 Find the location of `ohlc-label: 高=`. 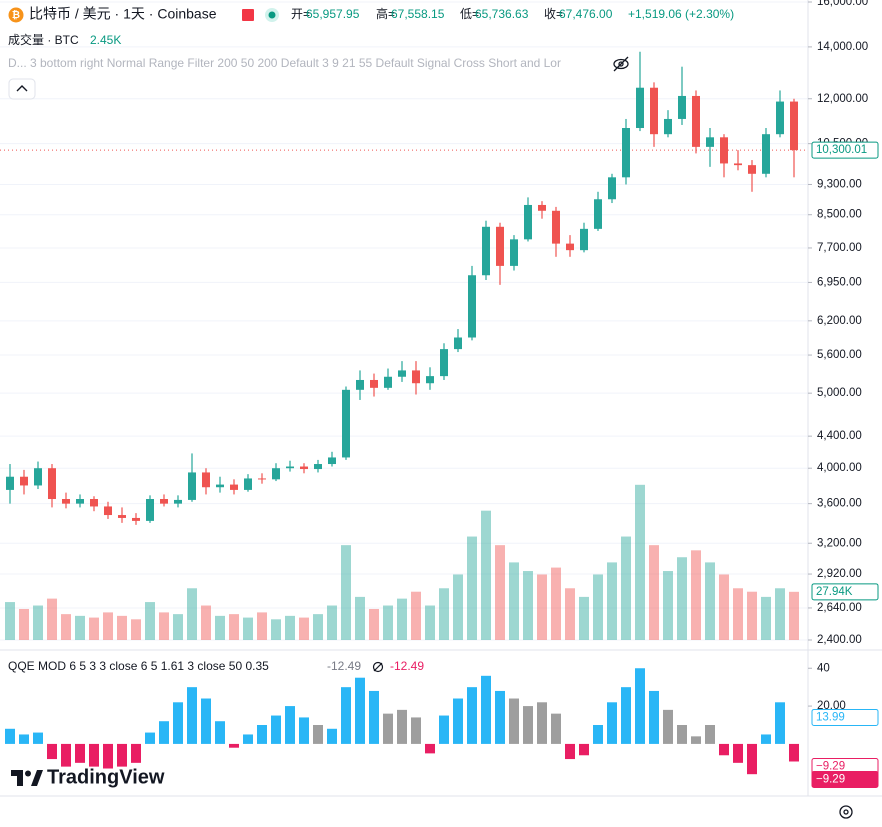

ohlc-label: 高= is located at coordinates (385, 13).